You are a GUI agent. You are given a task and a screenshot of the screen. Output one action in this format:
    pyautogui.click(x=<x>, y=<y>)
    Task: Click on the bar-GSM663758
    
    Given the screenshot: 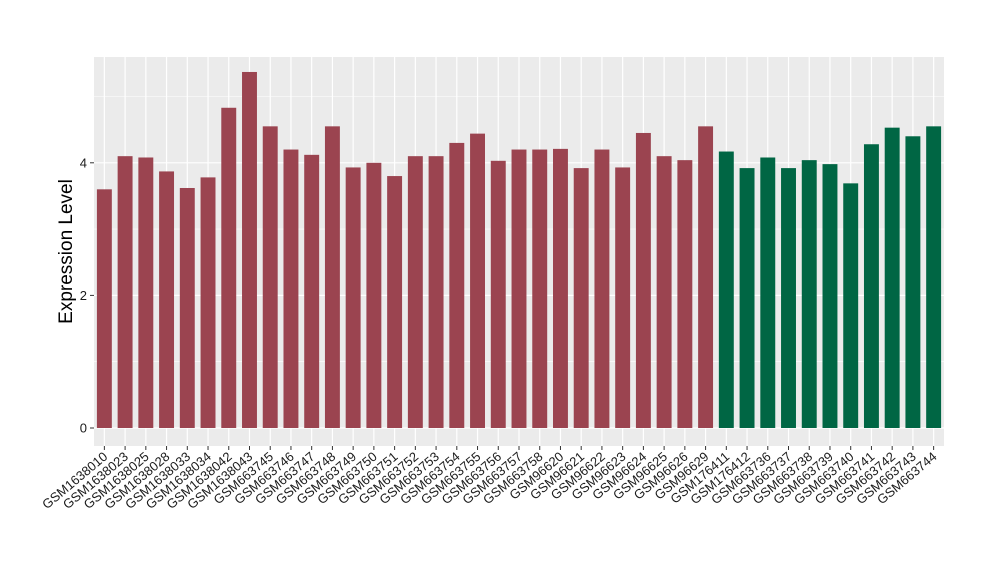 What is the action you would take?
    pyautogui.click(x=540, y=289)
    